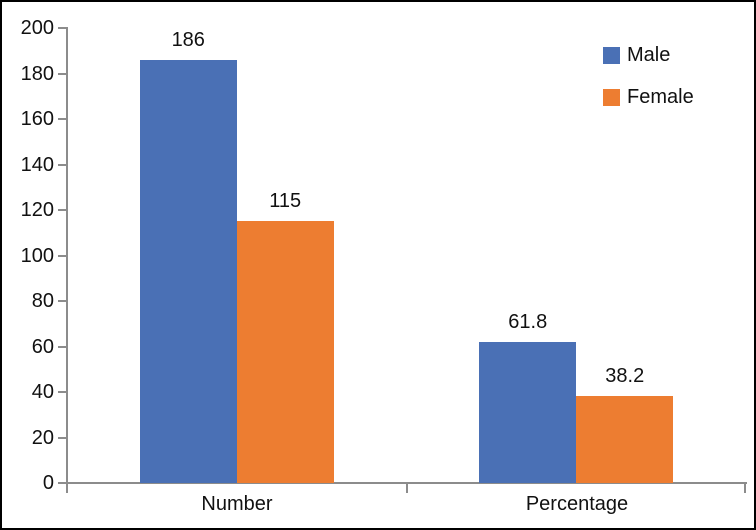 The height and width of the screenshot is (530, 756). Describe the element at coordinates (285, 352) in the screenshot. I see `bar-female-number` at that location.